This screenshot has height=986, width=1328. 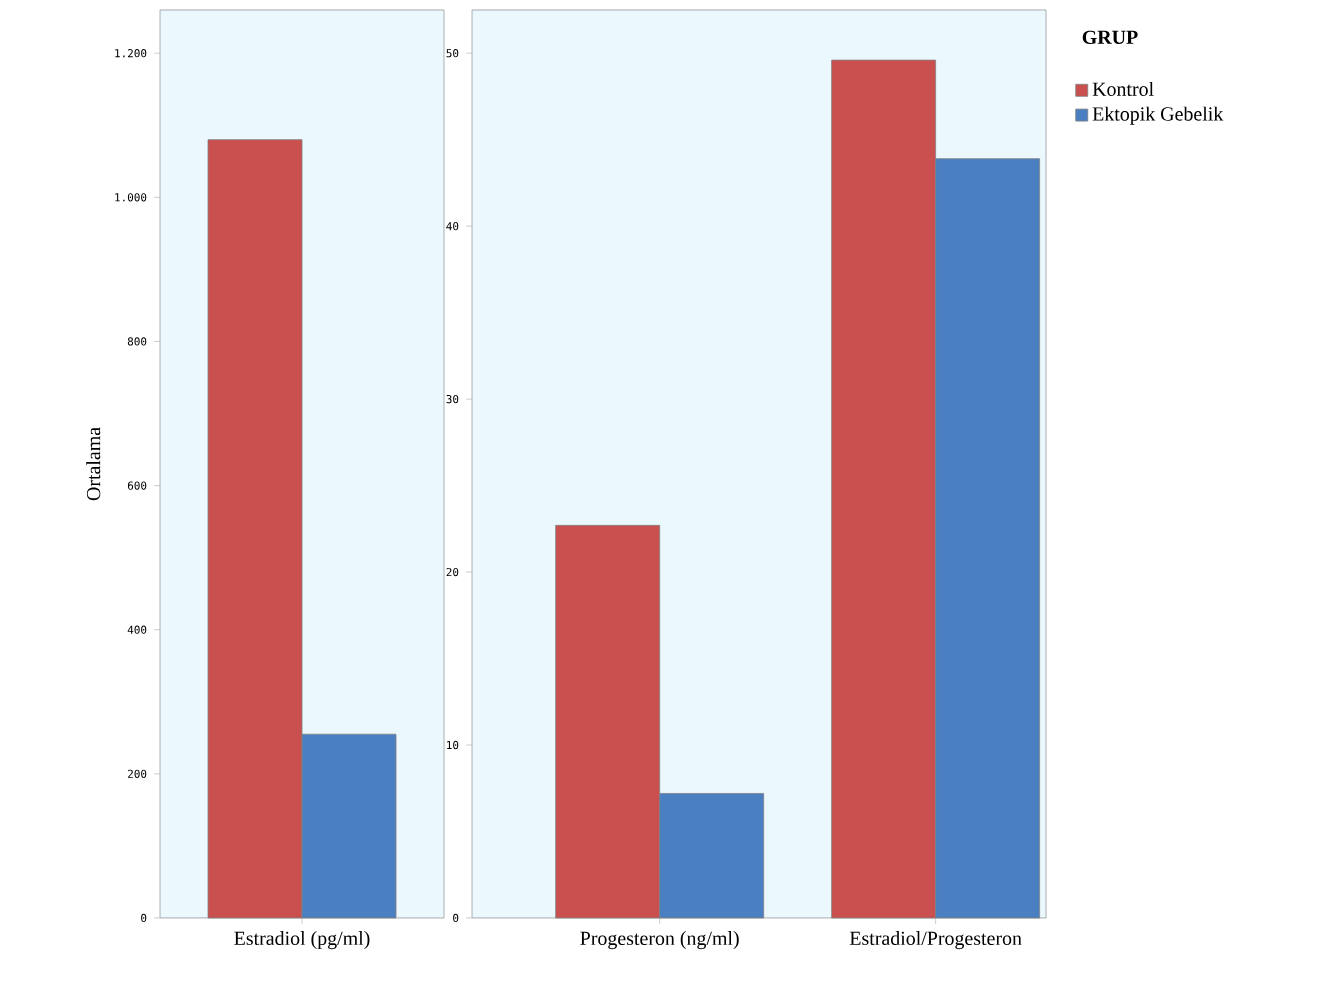 What do you see at coordinates (302, 940) in the screenshot?
I see `x-tick-label: Estradiol (pg/ml)` at bounding box center [302, 940].